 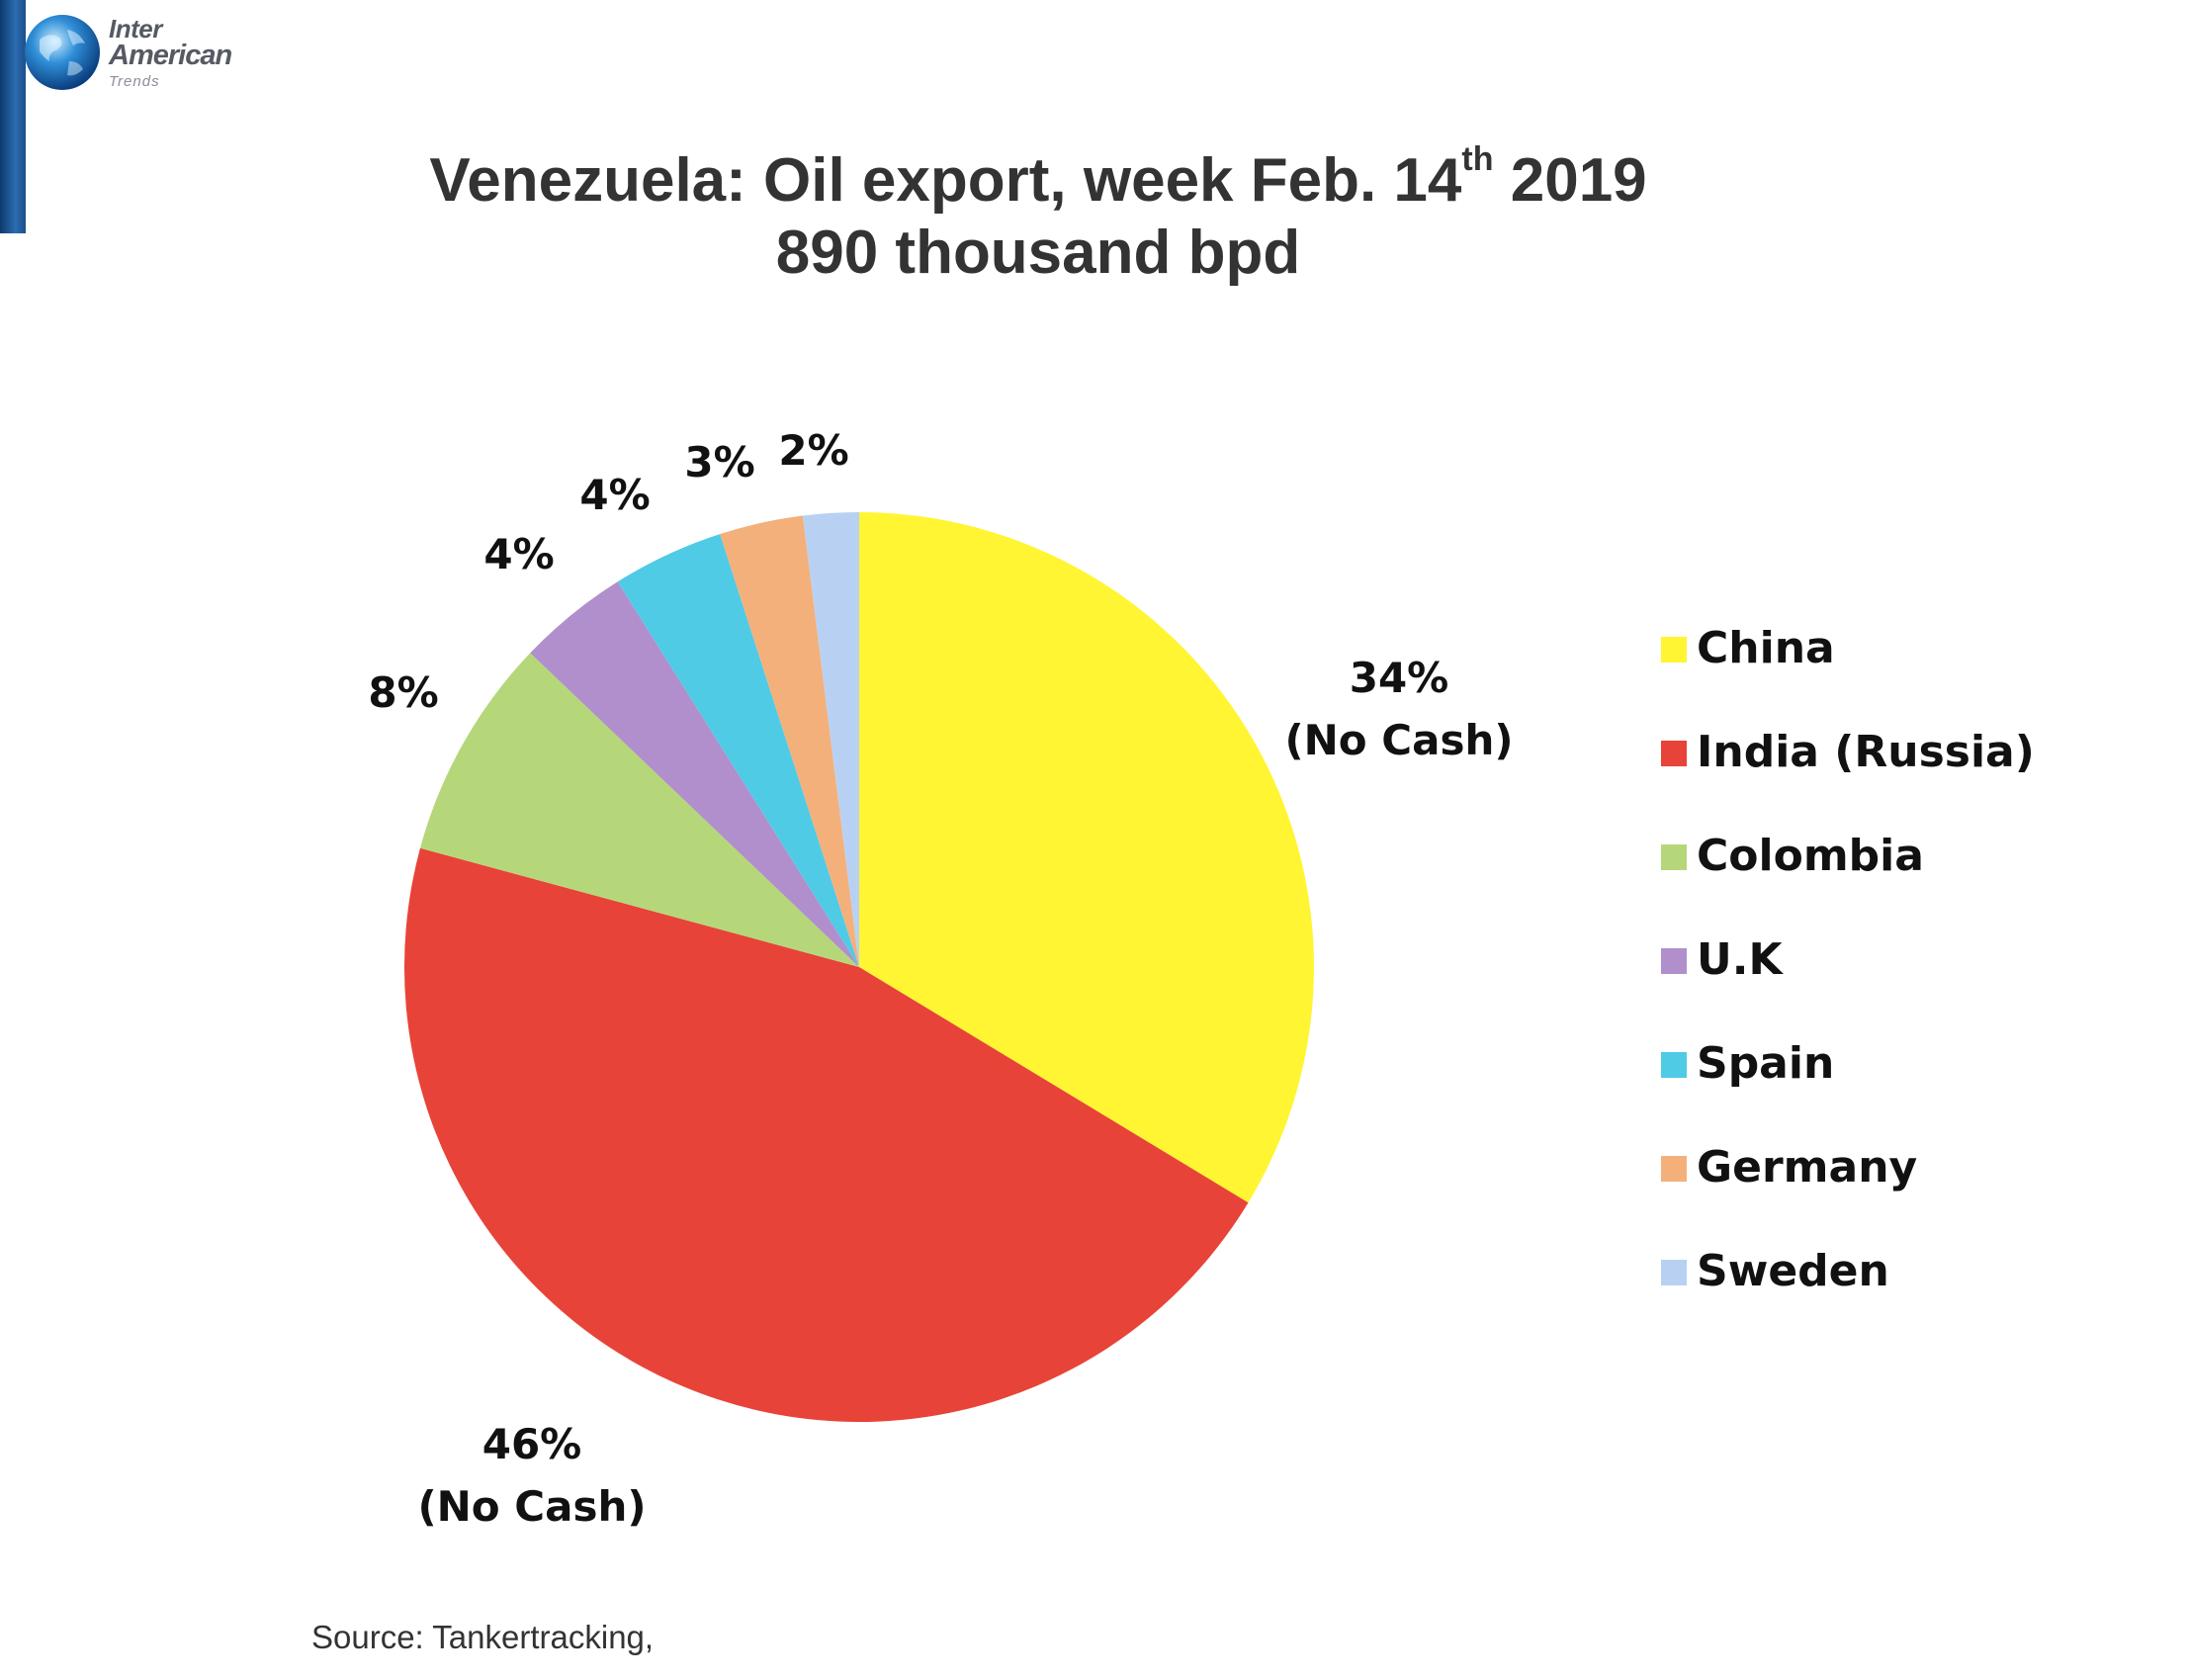 What do you see at coordinates (531, 1506) in the screenshot?
I see `data-label-note-india-russia: (No Cash)` at bounding box center [531, 1506].